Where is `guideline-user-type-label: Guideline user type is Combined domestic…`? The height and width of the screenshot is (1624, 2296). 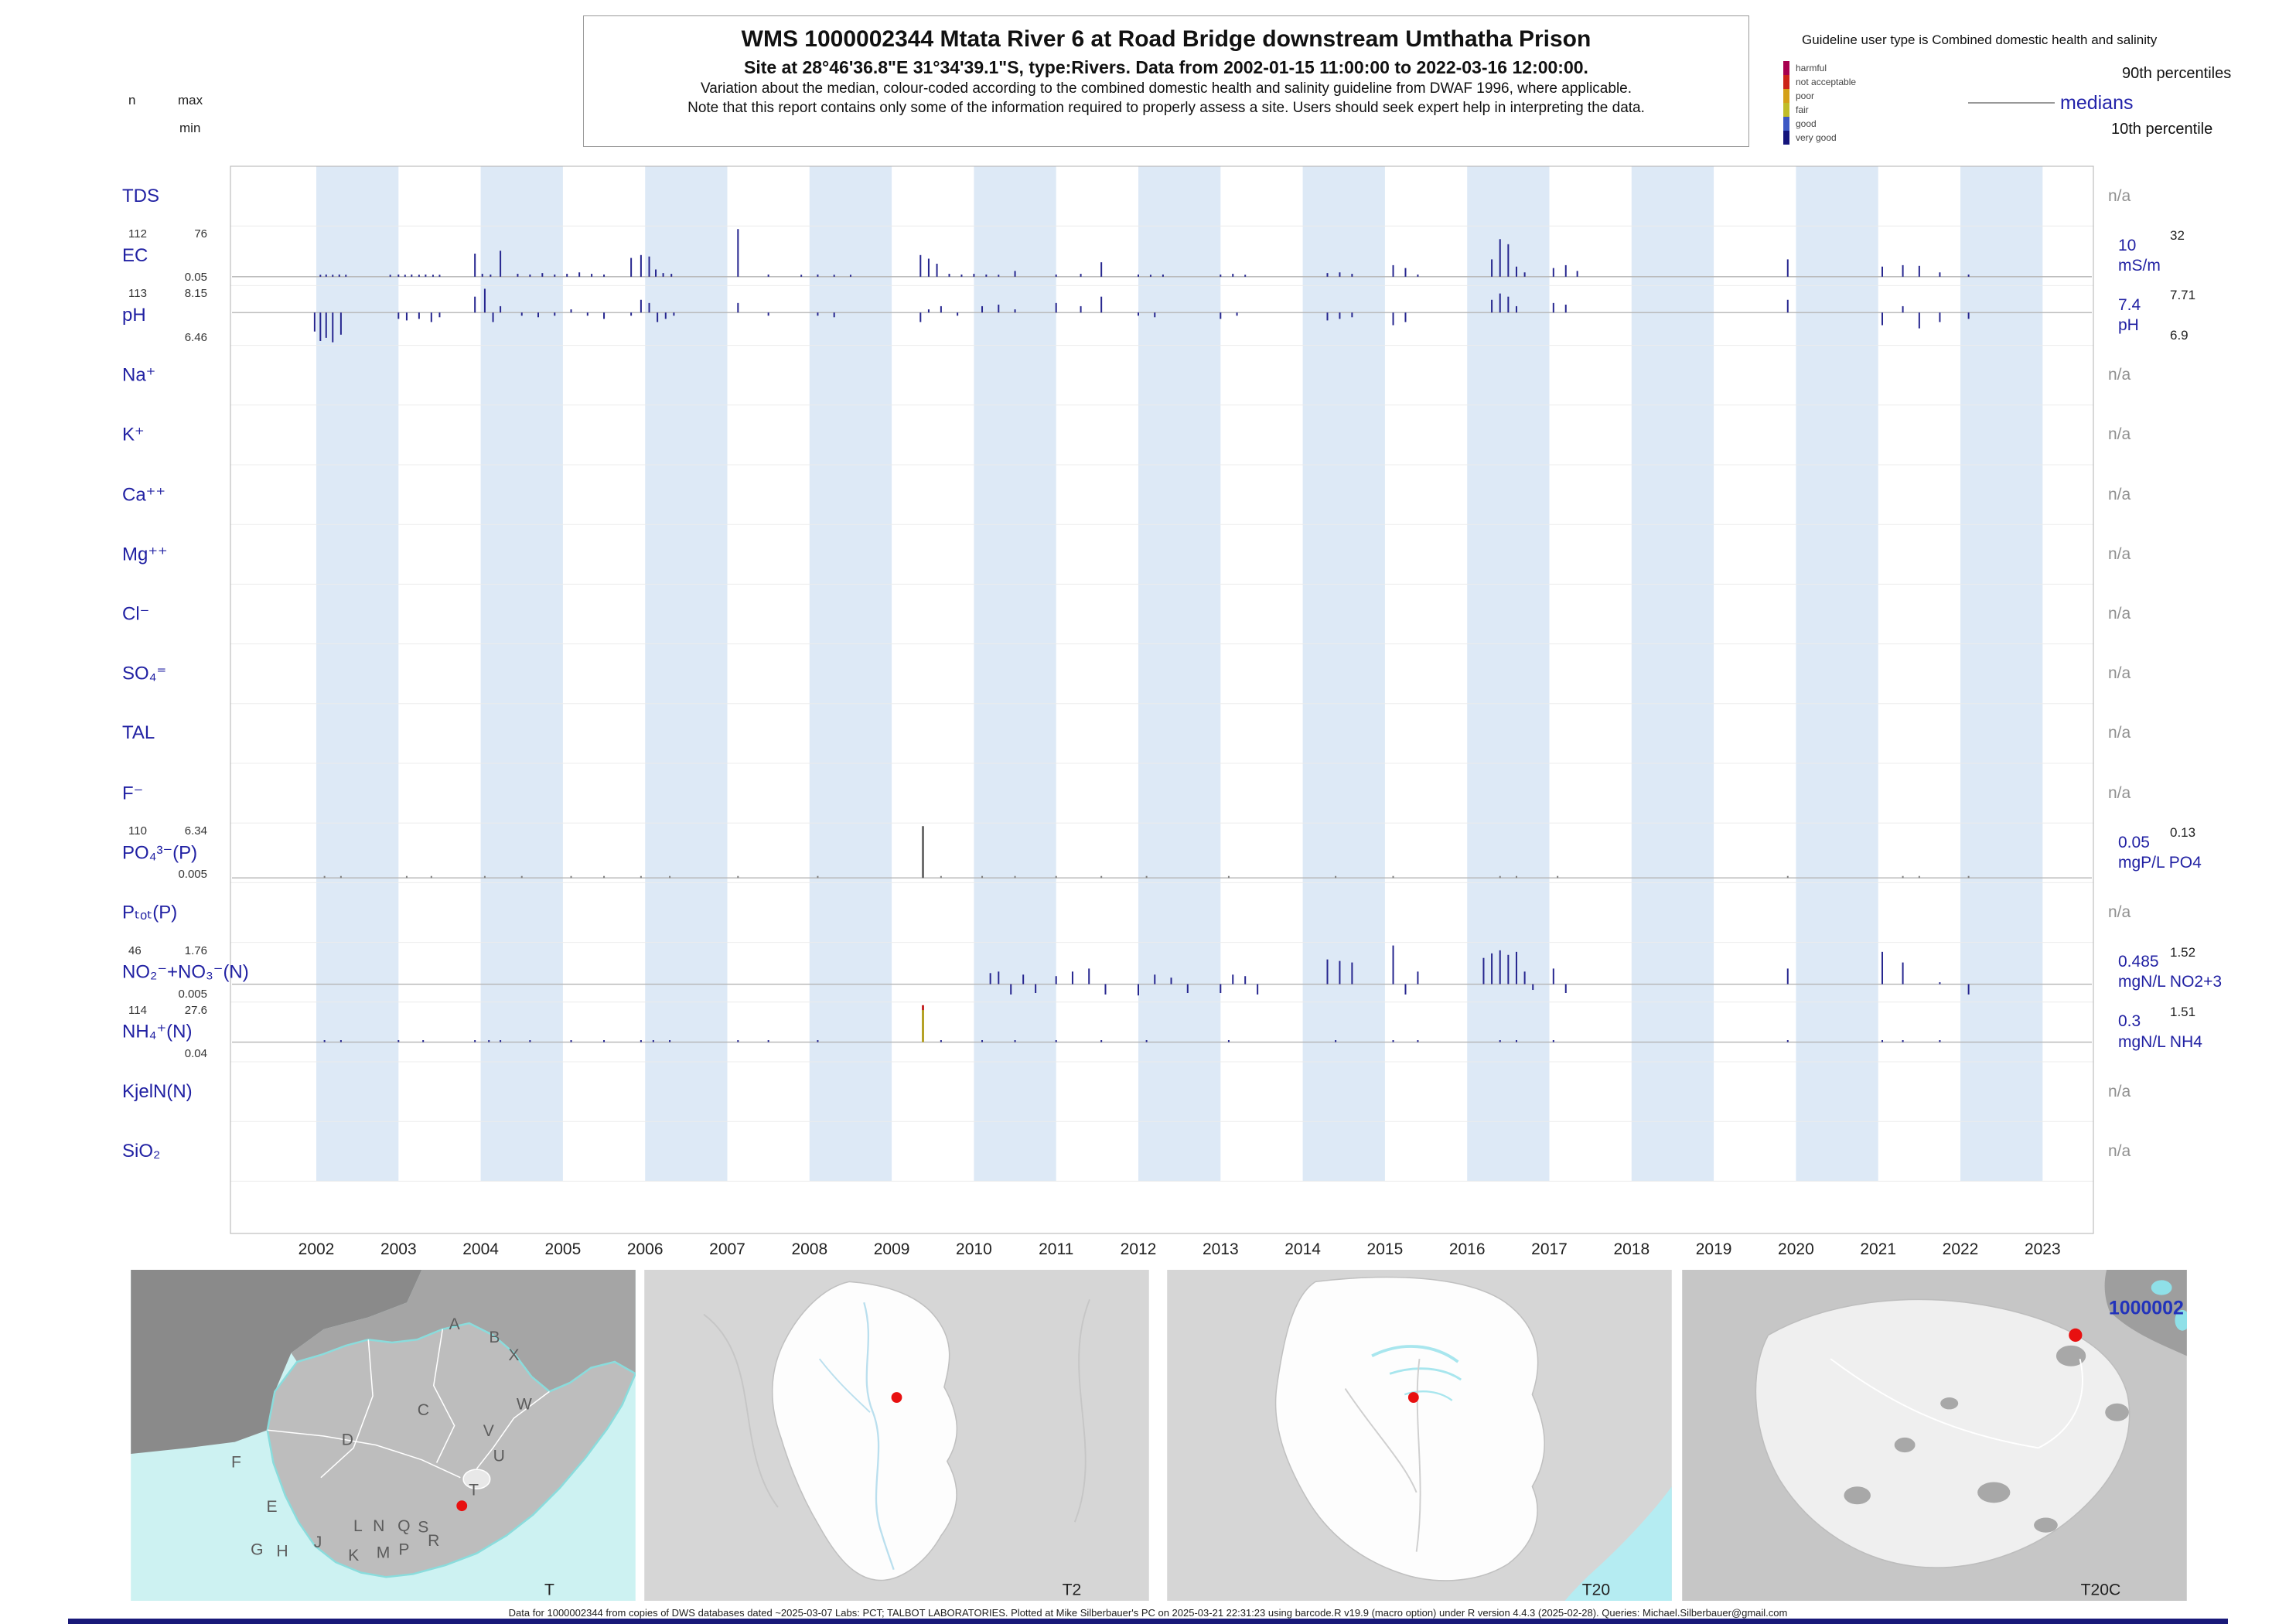 guideline-user-type-label: Guideline user type is Combined domestic… is located at coordinates (1980, 39).